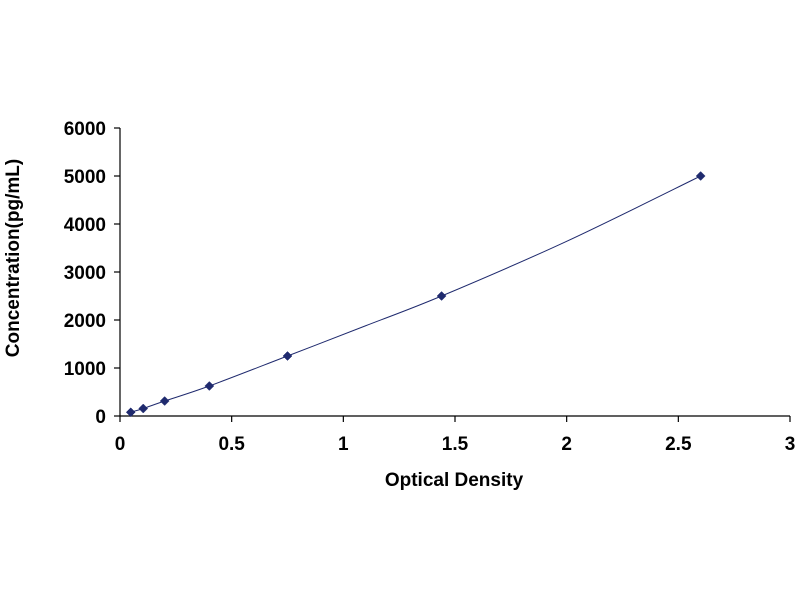  Describe the element at coordinates (455, 444) in the screenshot. I see `x-tick-label: 1.5` at that location.